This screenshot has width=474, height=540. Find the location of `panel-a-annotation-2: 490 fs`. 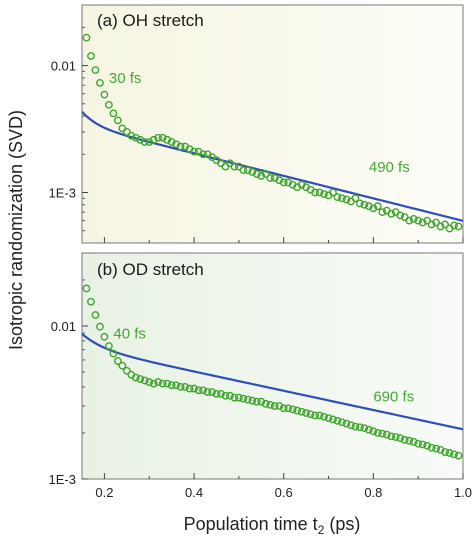

panel-a-annotation-2: 490 fs is located at coordinates (389, 167).